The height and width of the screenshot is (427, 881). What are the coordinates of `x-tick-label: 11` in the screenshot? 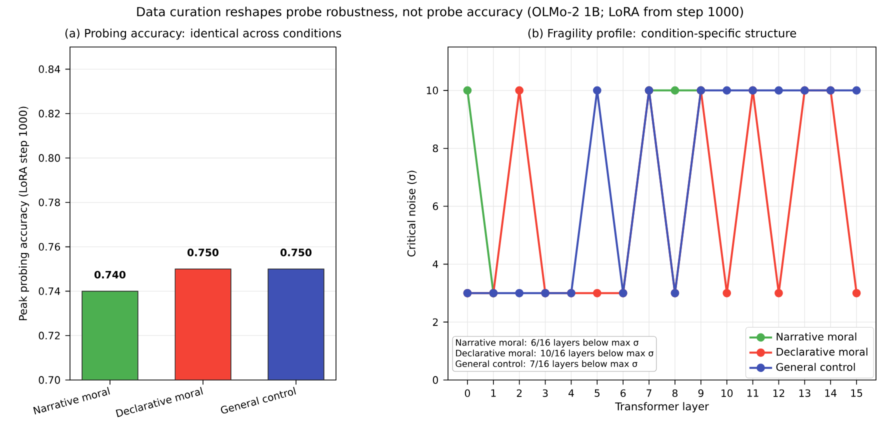 It's located at (752, 393).